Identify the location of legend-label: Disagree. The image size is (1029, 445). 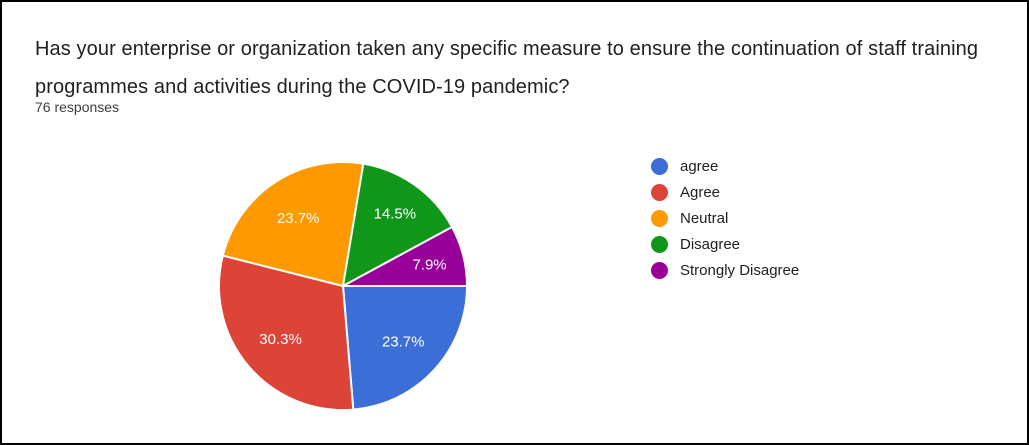
(710, 244).